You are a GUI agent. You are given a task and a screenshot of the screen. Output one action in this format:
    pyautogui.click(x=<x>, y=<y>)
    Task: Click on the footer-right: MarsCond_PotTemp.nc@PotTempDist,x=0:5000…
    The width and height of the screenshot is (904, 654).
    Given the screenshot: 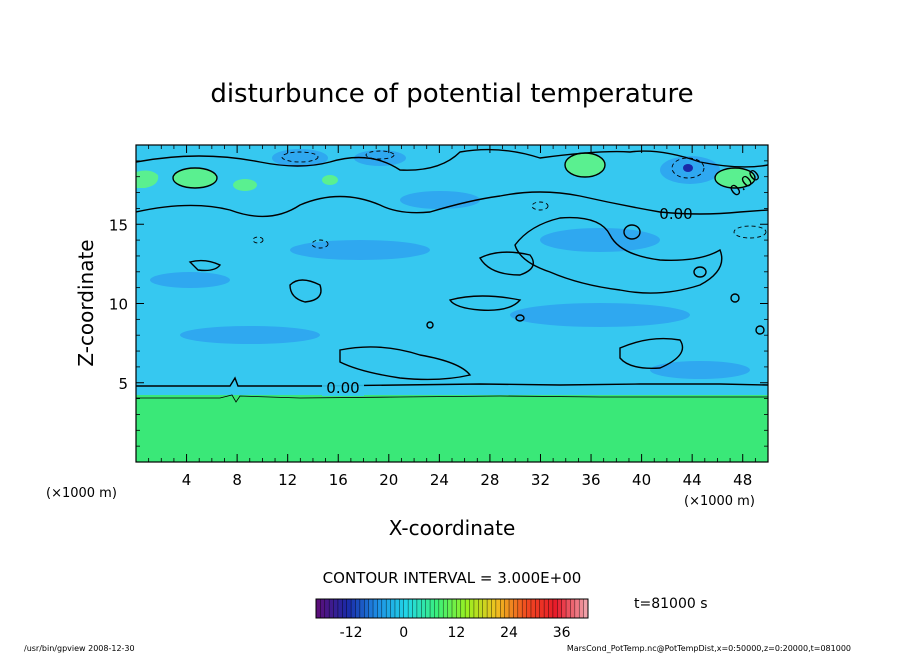 What is the action you would take?
    pyautogui.click(x=709, y=648)
    